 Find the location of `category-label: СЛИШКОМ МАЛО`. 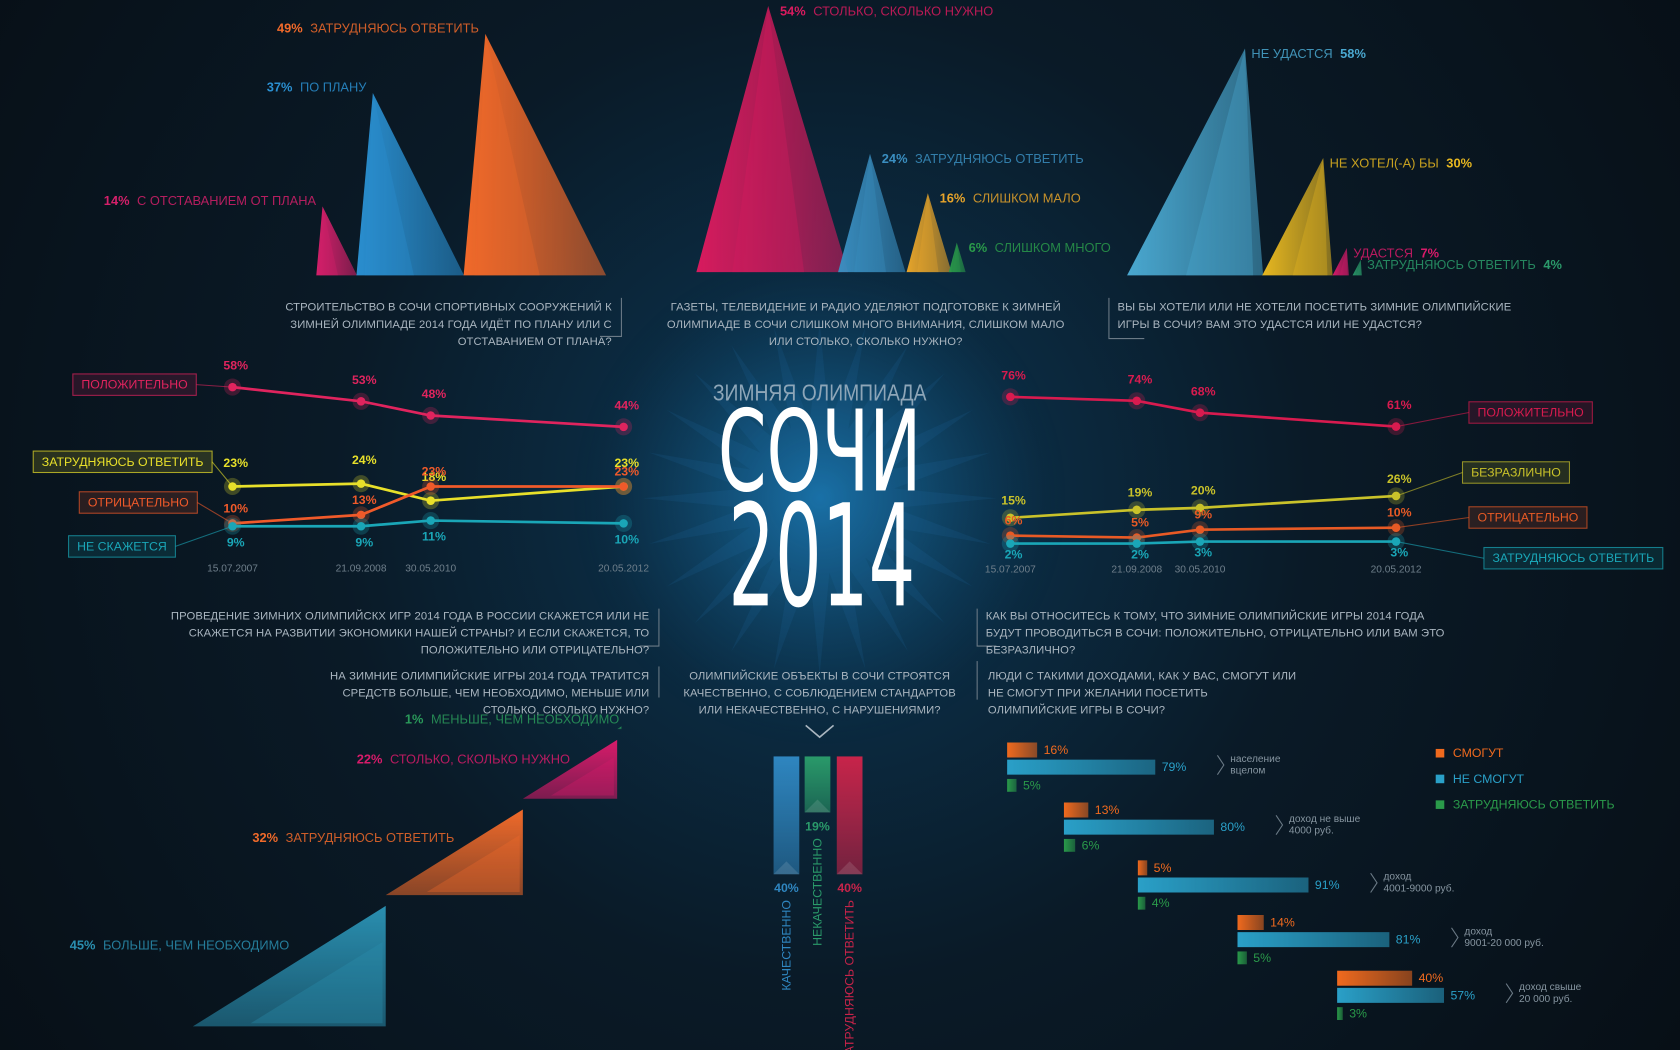

category-label: СЛИШКОМ МАЛО is located at coordinates (1027, 197).